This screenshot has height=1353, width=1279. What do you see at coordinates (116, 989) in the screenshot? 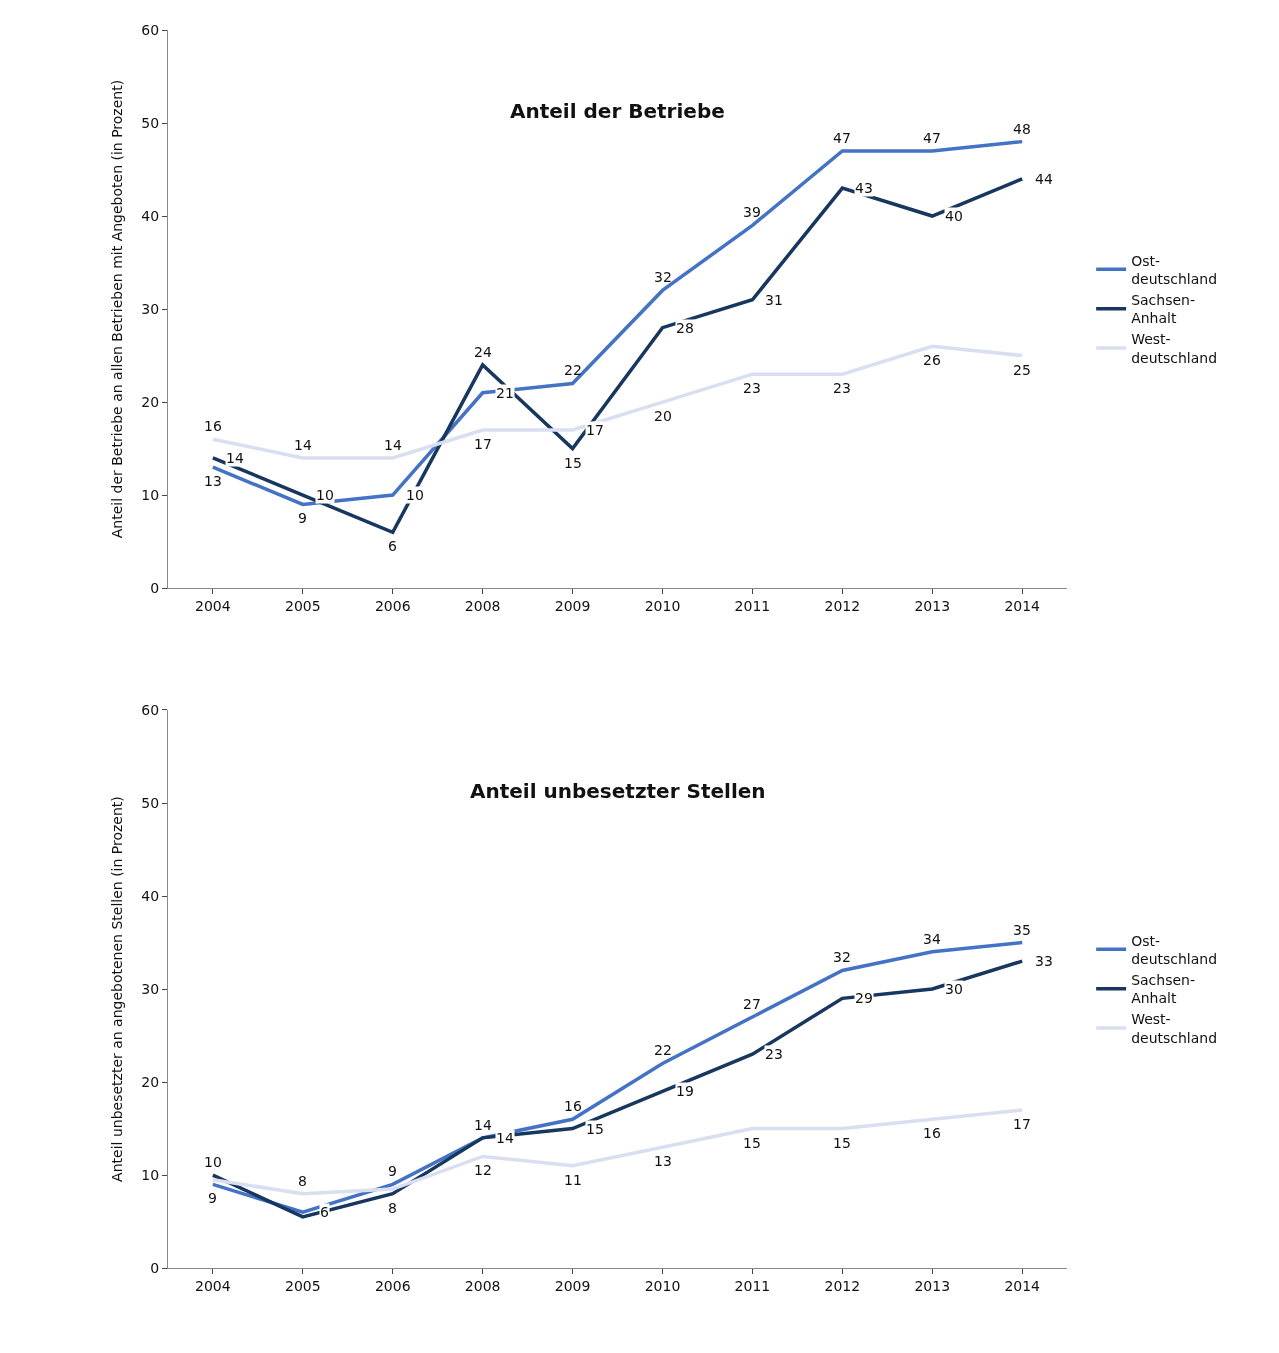
I see `y-axis-title: Anteil unbesetzter an angebotenen Stellen (in Prozent)` at bounding box center [116, 989].